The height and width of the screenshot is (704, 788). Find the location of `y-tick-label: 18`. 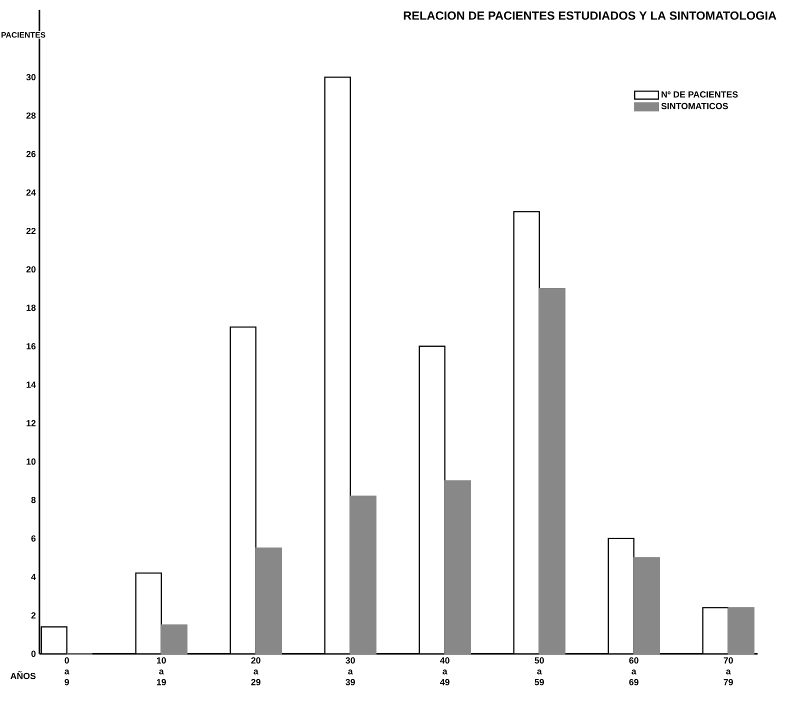

y-tick-label: 18 is located at coordinates (31, 307).